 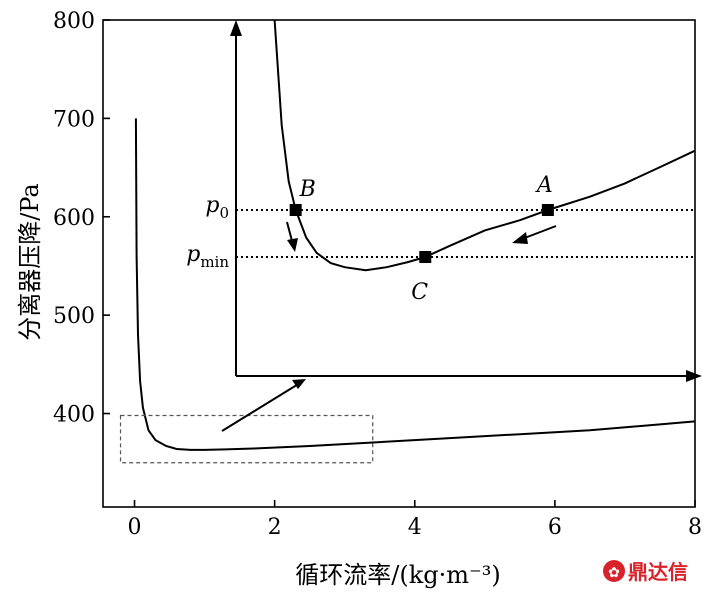 I want to click on reference-label-pmin: pmin, so click(x=207, y=256).